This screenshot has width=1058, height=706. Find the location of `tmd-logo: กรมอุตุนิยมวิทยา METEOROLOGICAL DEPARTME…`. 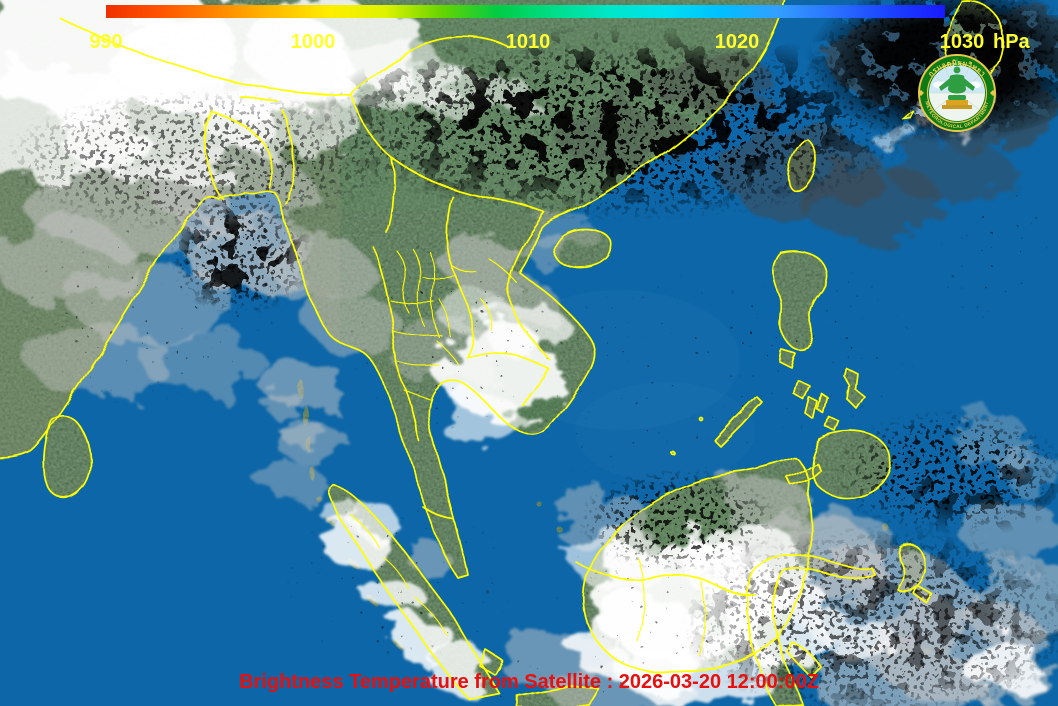

tmd-logo: กรมอุตุนิยมวิทยา METEOROLOGICAL DEPARTME… is located at coordinates (957, 93).